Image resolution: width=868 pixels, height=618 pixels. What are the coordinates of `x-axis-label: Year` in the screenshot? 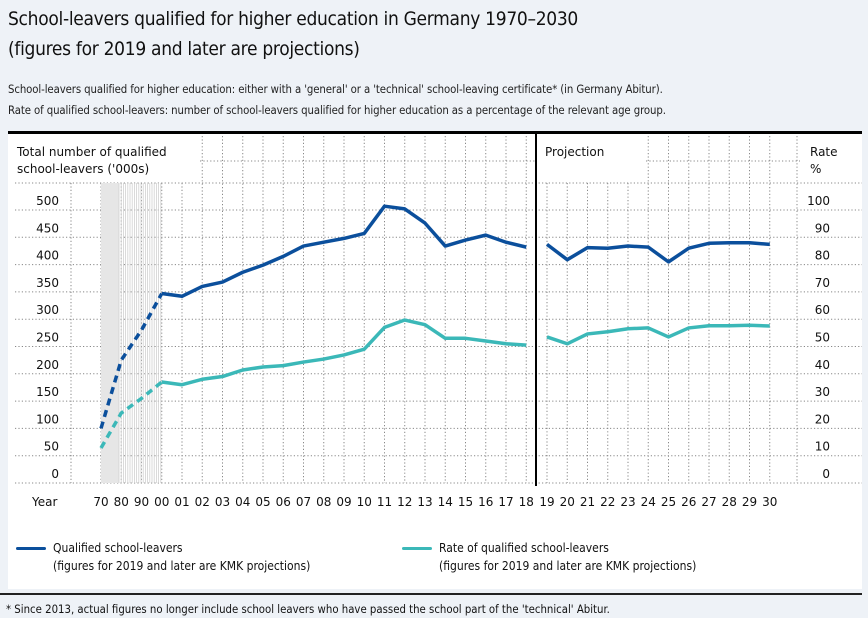 It's located at (44, 502).